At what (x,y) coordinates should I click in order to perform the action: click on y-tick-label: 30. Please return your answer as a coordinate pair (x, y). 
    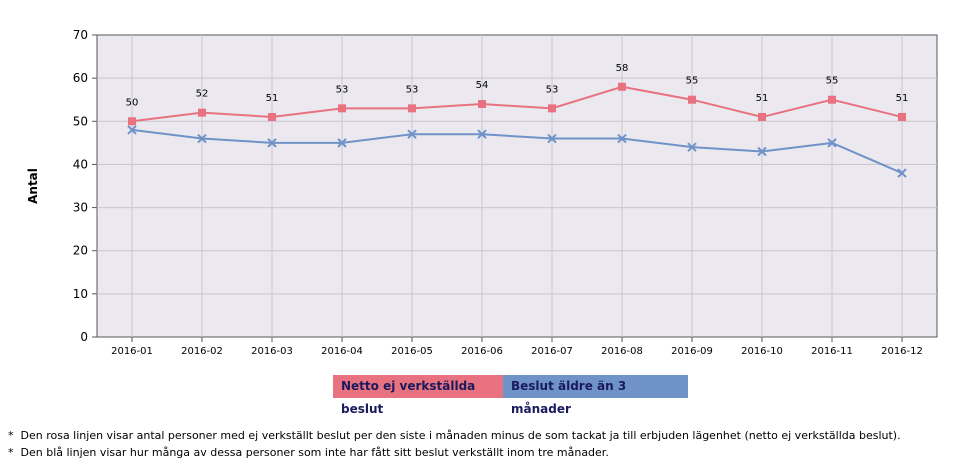
    Looking at the image, I should click on (80, 208).